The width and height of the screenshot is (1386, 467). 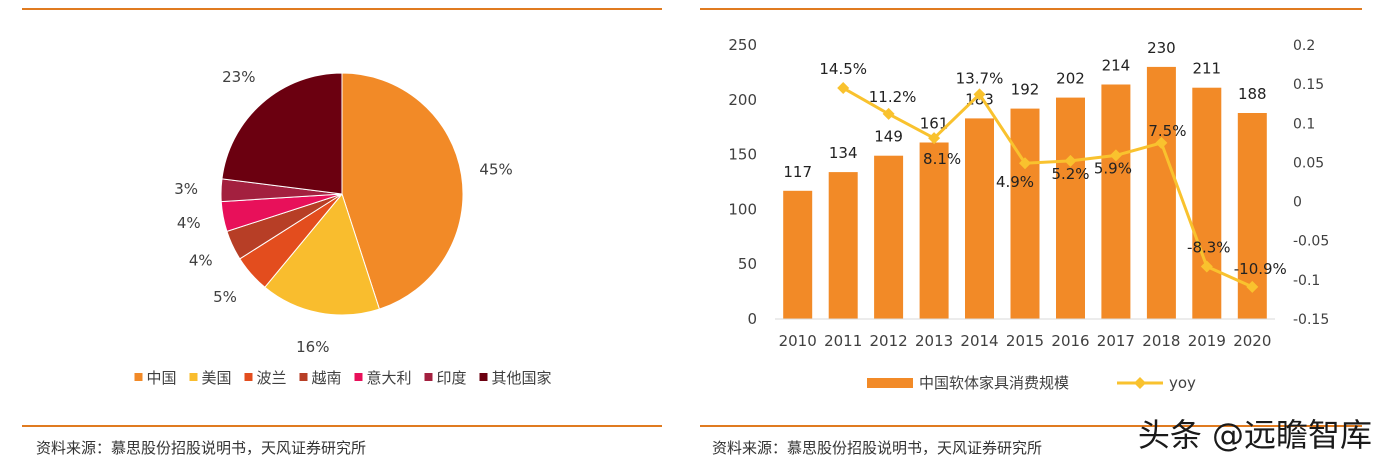 I want to click on x-tick-label: 2018, so click(x=1161, y=341).